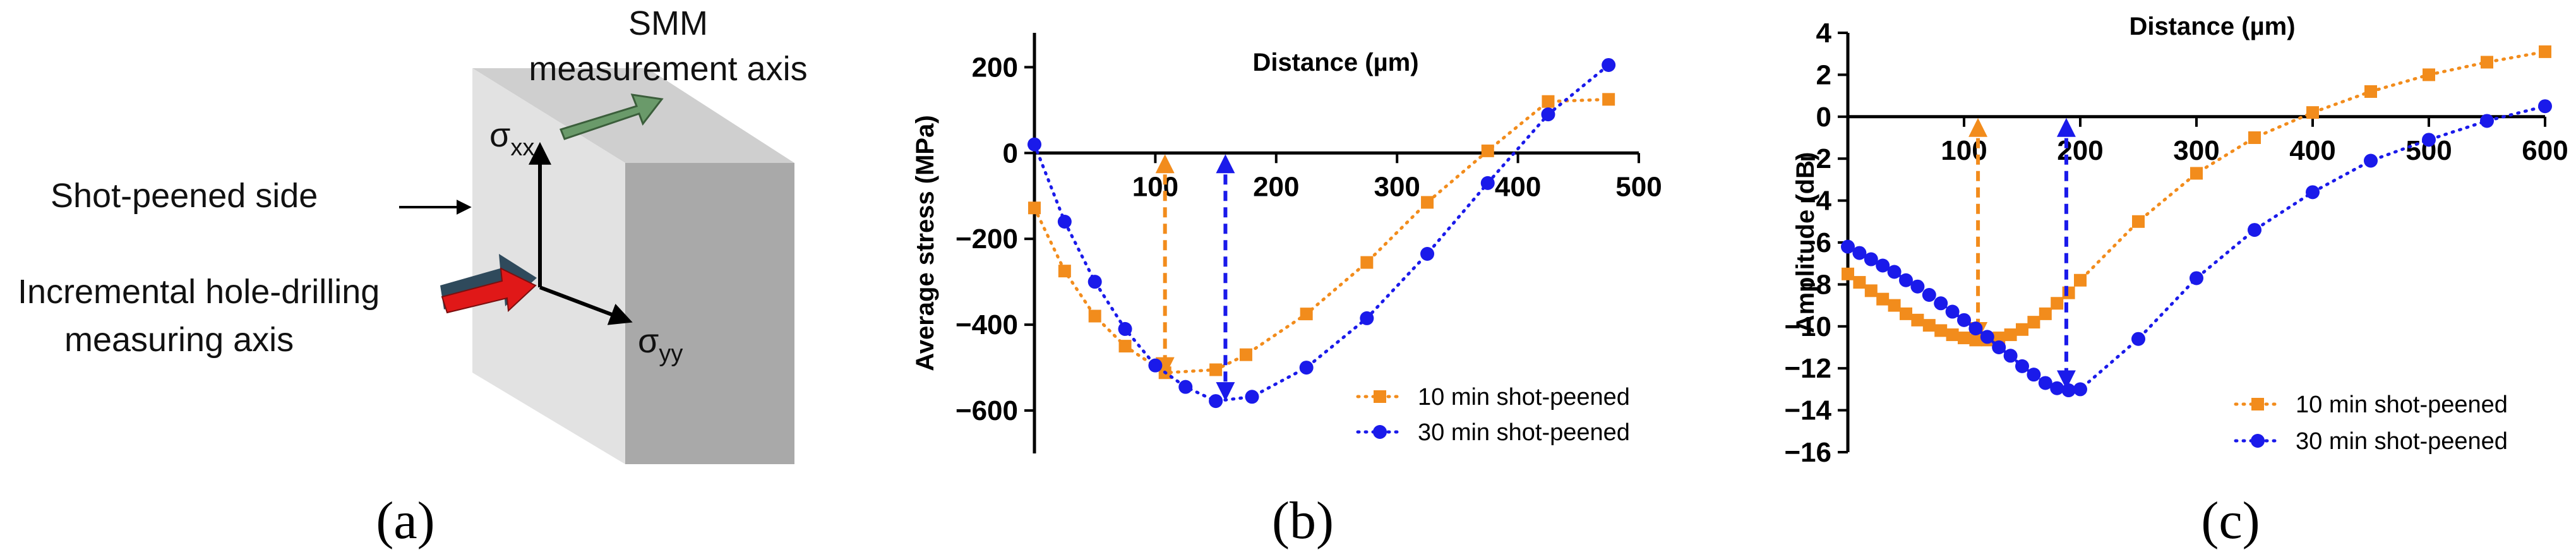 This screenshot has height=557, width=2576. I want to click on panel-b-label: (b), so click(1303, 520).